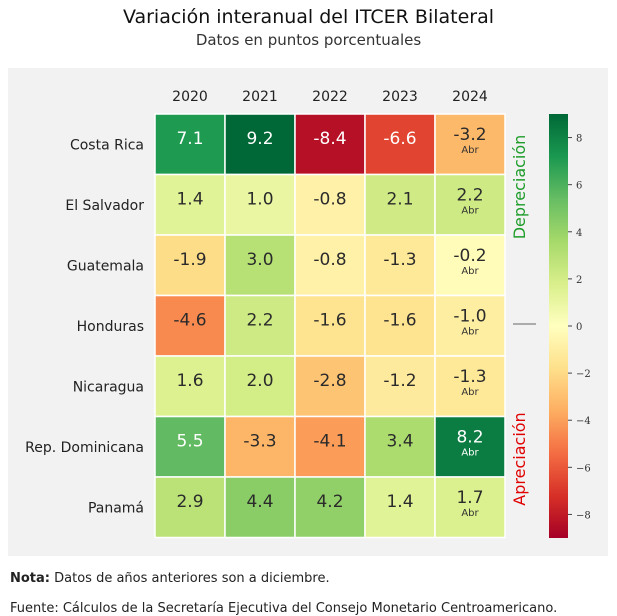 The height and width of the screenshot is (616, 617). What do you see at coordinates (469, 135) in the screenshot?
I see `cell-value-label: -3.2` at bounding box center [469, 135].